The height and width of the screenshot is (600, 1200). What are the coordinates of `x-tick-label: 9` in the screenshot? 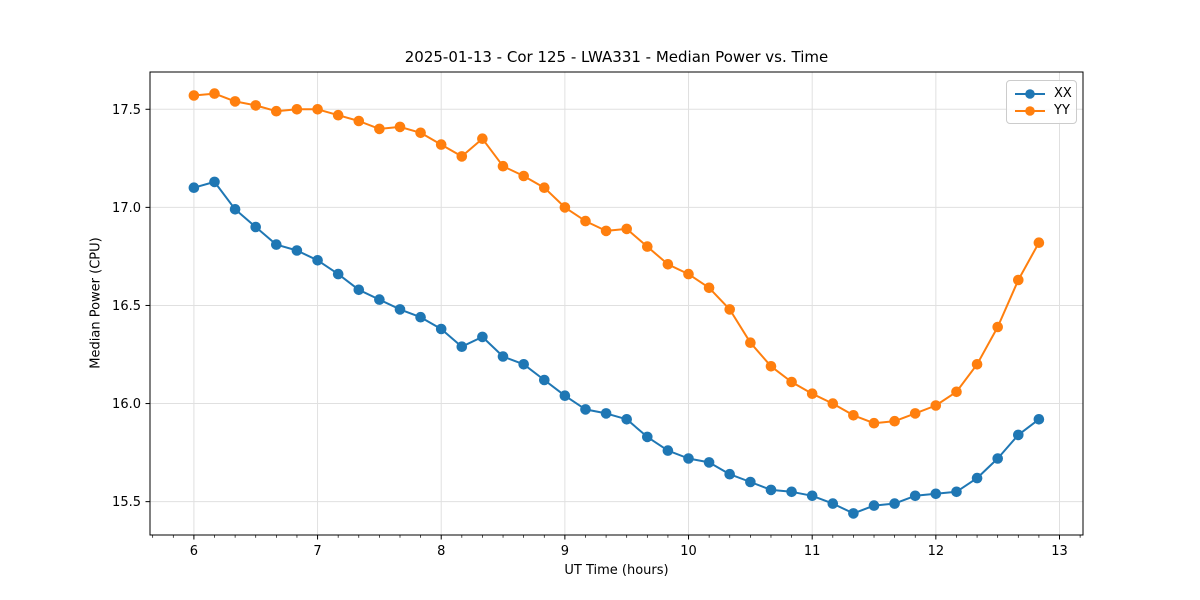 It's located at (565, 551).